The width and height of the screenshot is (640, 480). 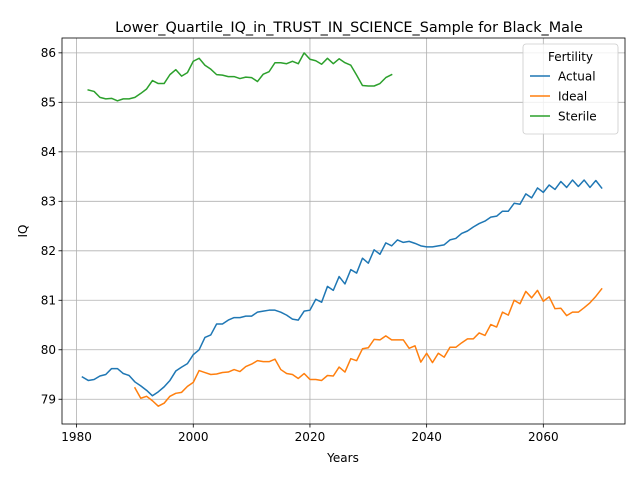 I want to click on legend-title: Fertility, so click(x=570, y=57).